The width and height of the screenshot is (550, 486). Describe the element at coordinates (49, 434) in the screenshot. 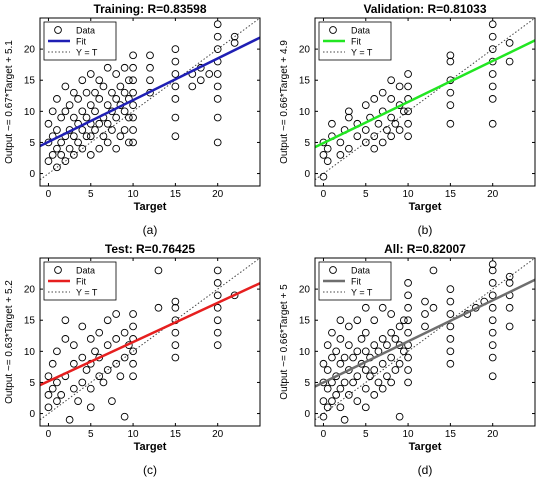

I see `x-tick-label: 0` at that location.